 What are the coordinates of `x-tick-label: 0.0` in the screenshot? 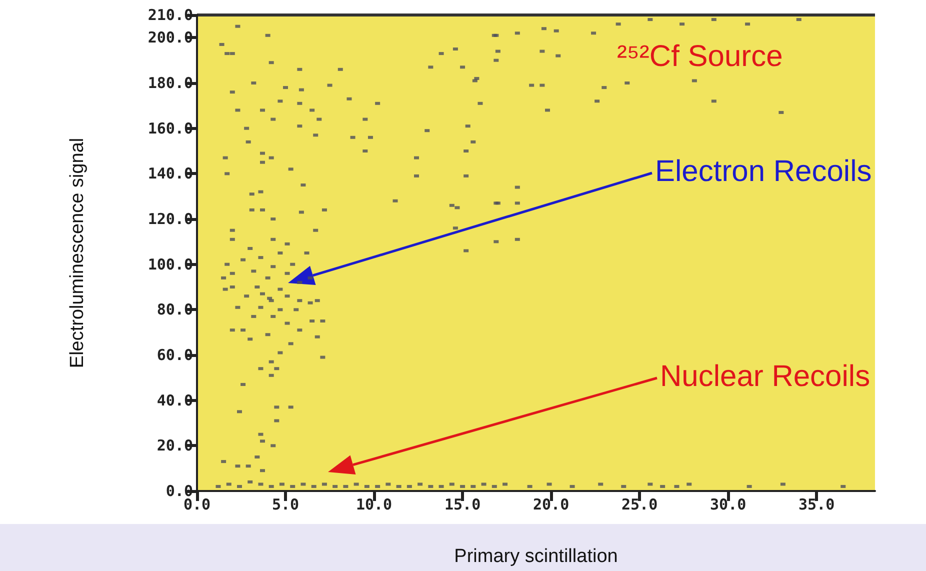 It's located at (197, 505).